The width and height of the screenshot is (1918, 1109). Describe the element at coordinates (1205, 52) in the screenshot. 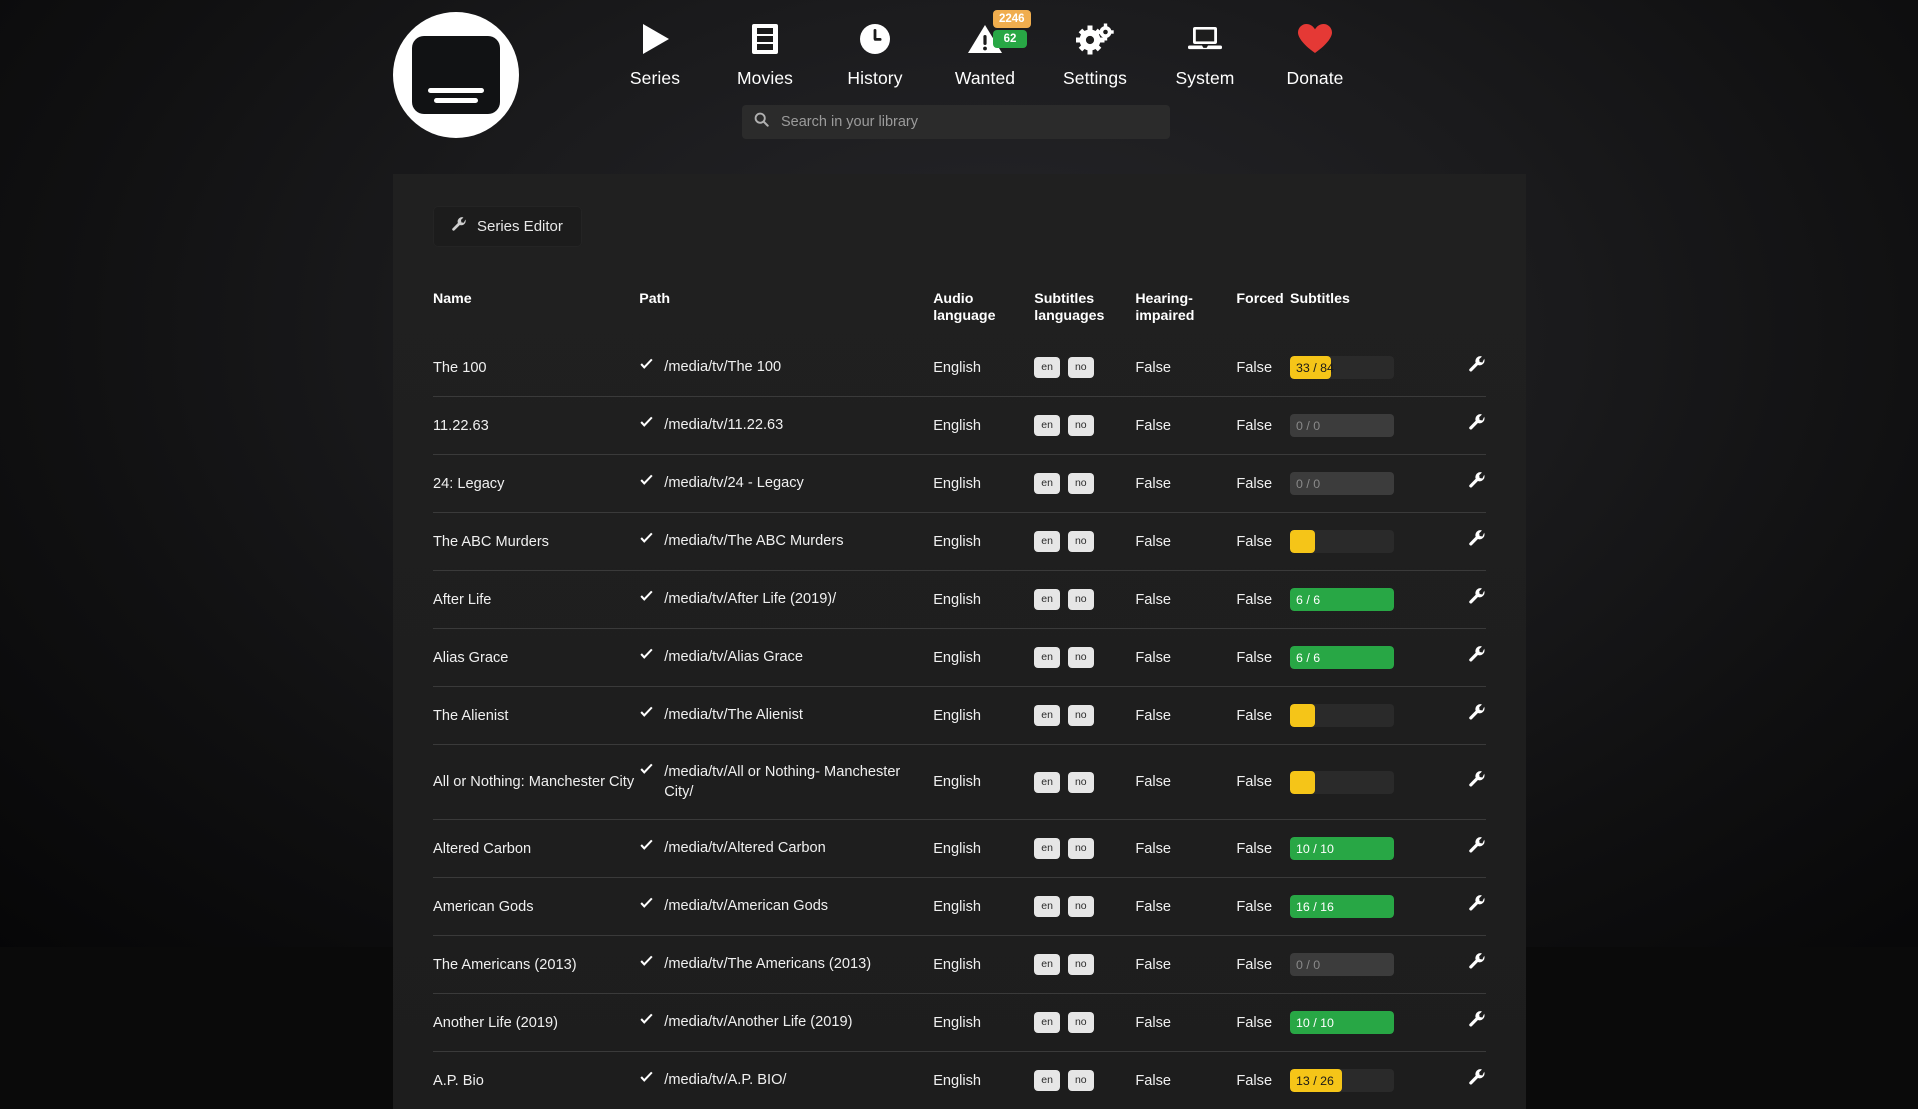

I see `nav-item-system: System` at that location.